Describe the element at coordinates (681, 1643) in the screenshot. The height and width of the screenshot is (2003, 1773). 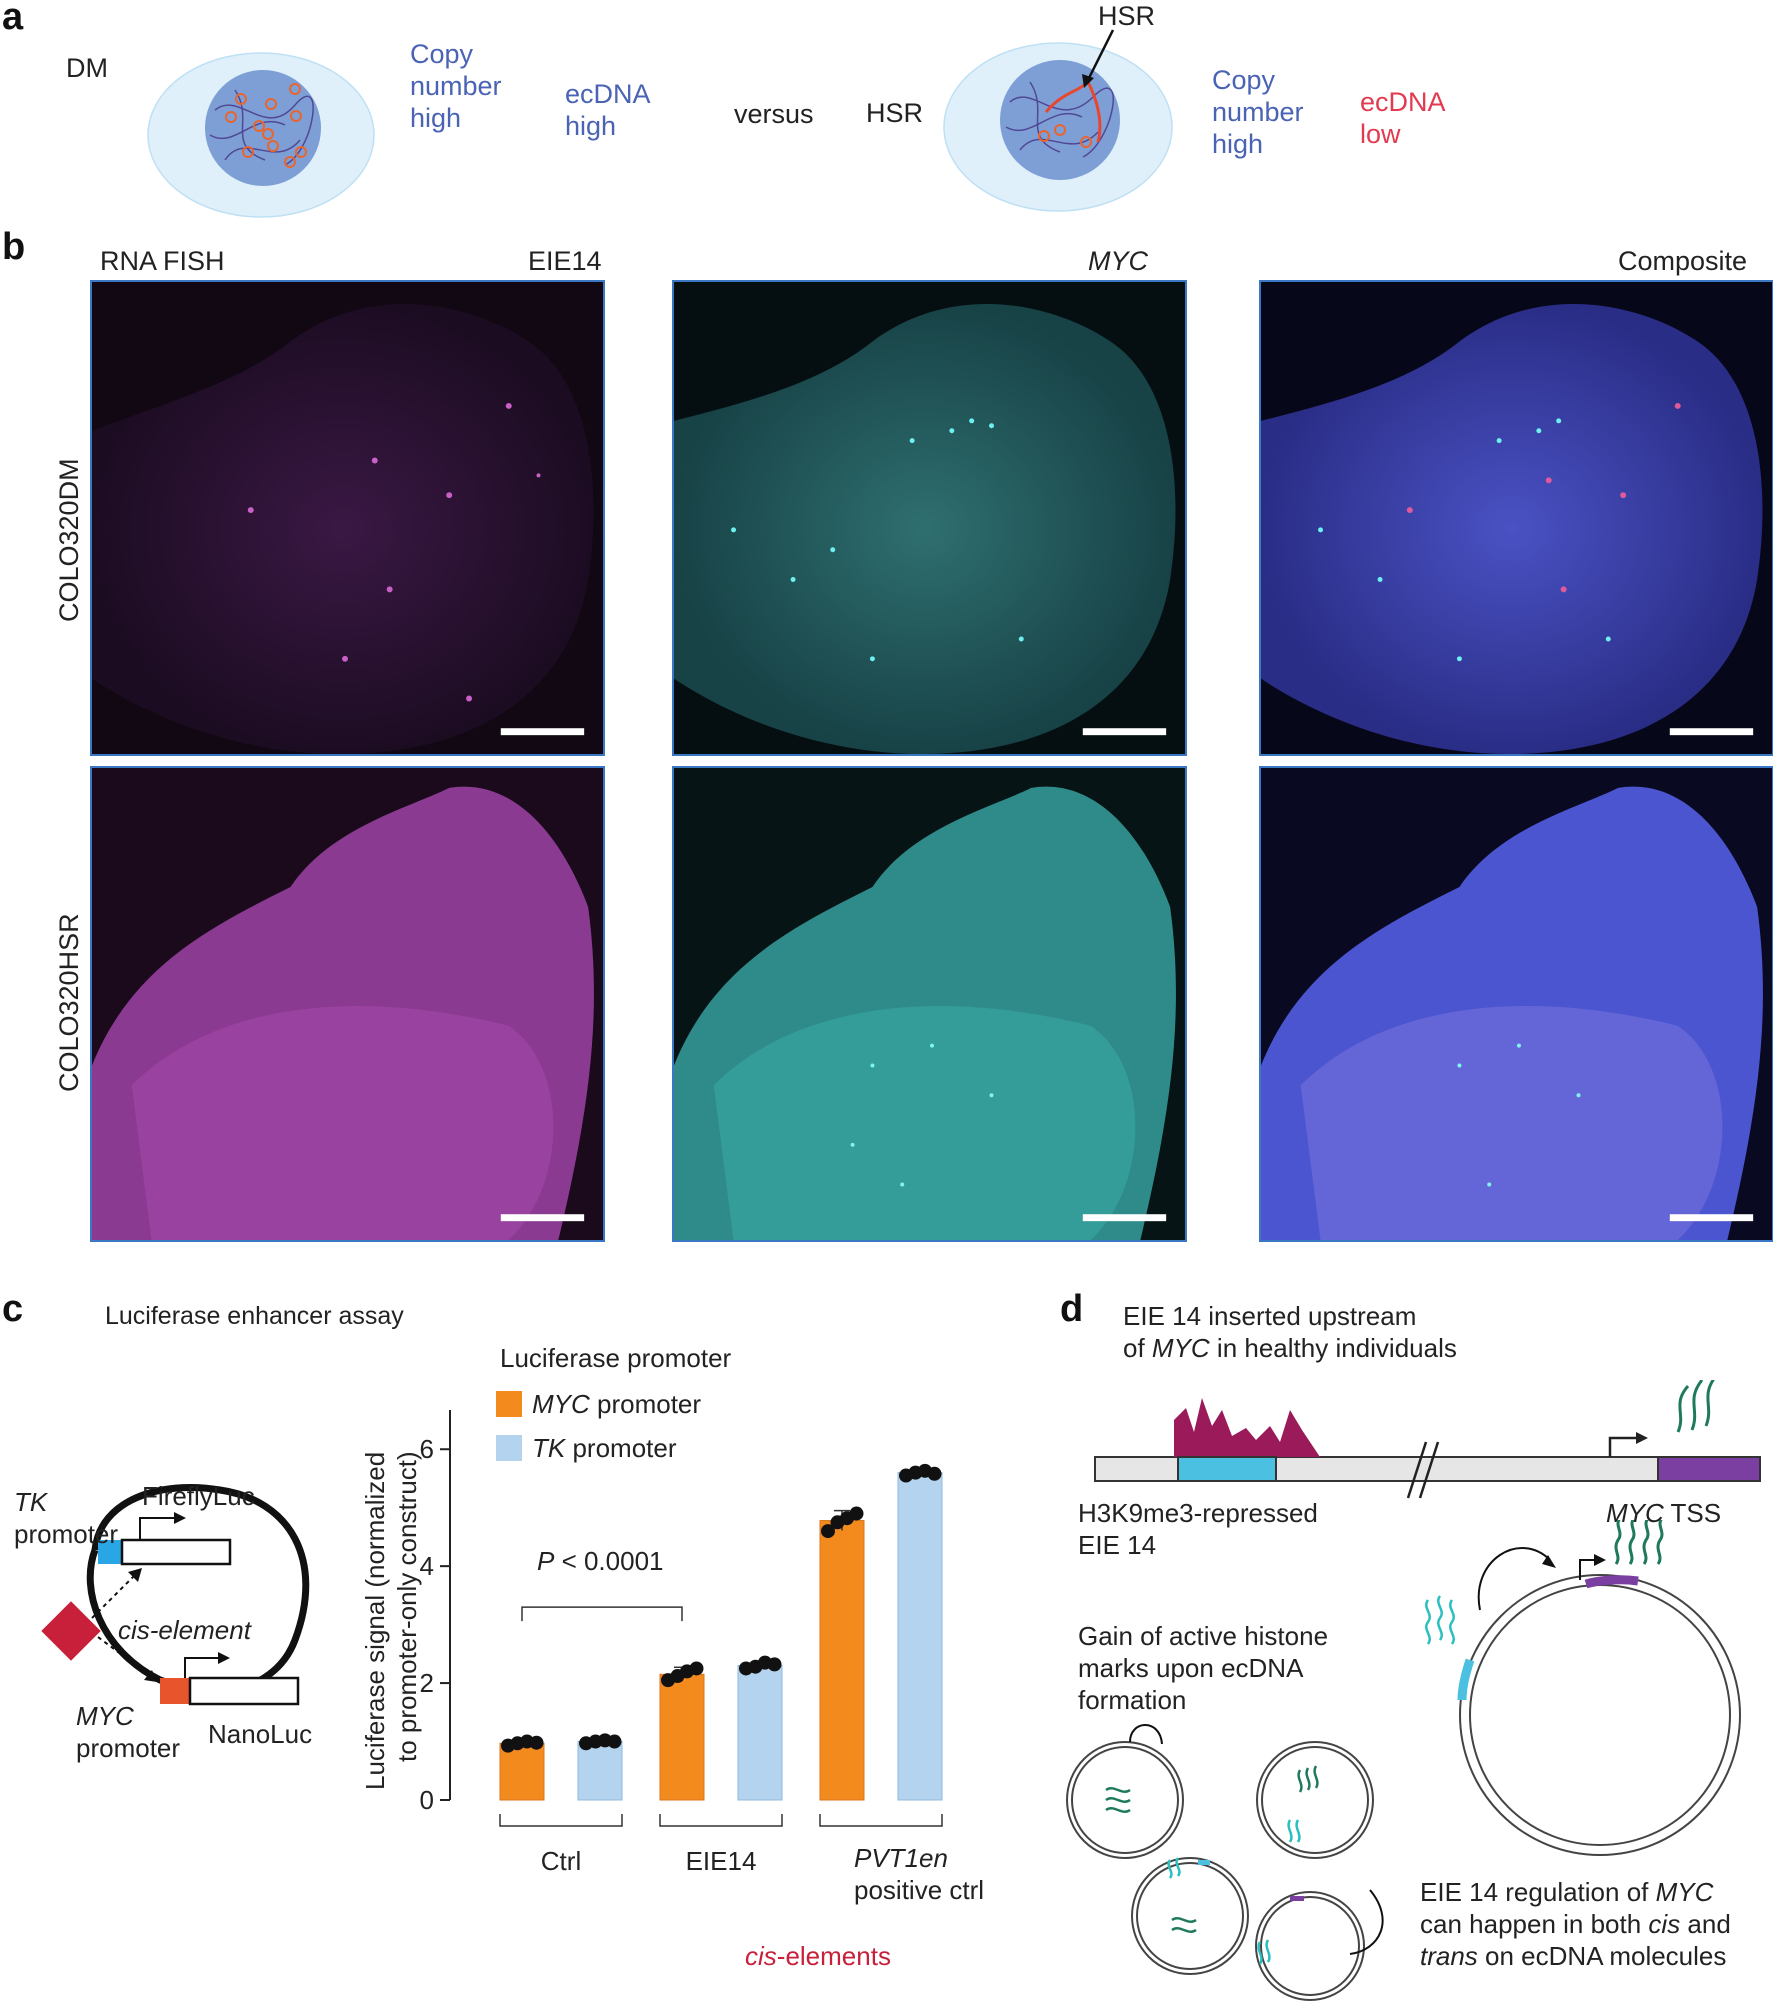
I see `luciferase-bar-chart: 0 2 4 6 Ctrl EIE14` at that location.